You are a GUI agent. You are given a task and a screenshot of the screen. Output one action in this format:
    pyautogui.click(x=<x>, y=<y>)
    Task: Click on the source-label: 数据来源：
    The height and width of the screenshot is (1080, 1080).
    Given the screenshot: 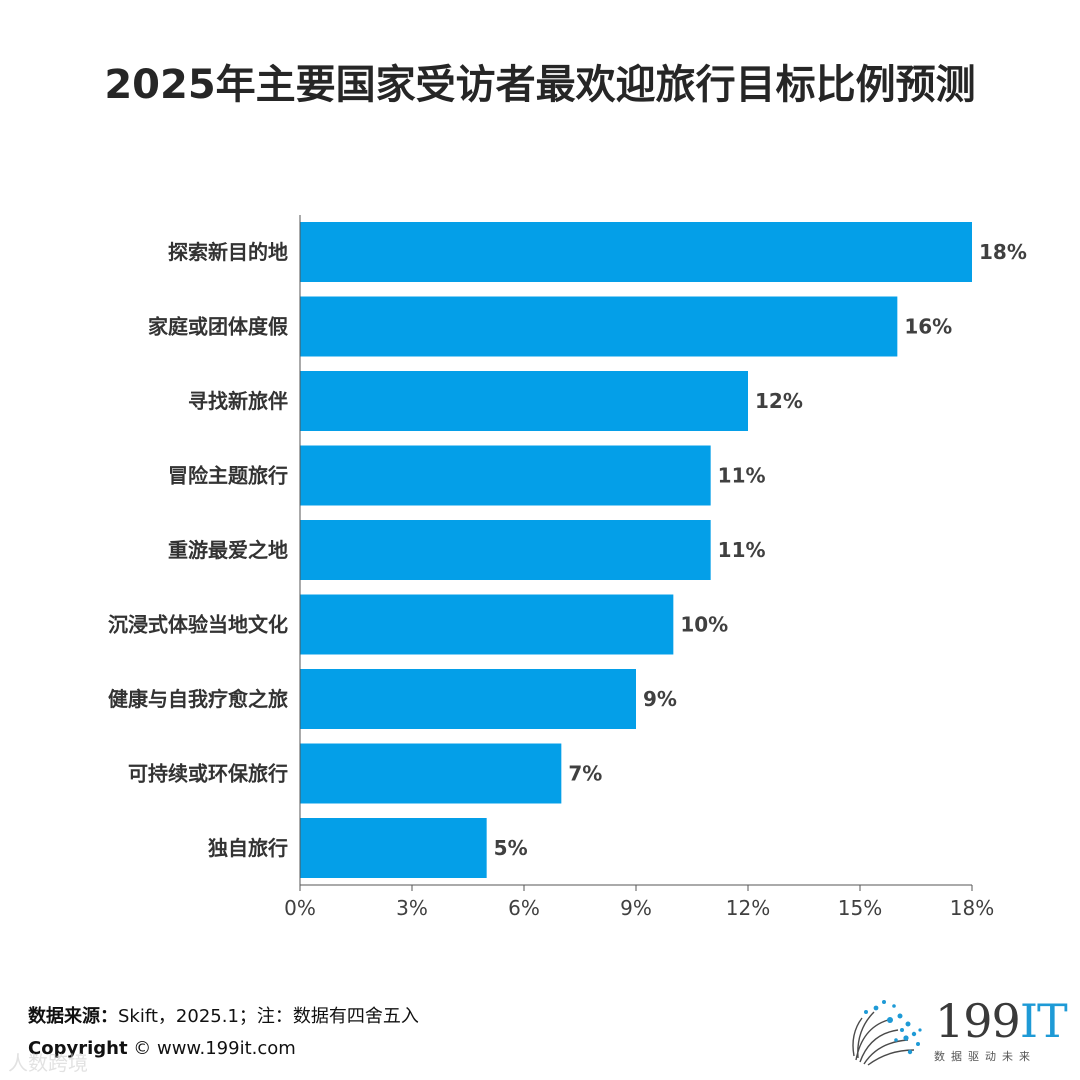 What is the action you would take?
    pyautogui.click(x=73, y=1016)
    